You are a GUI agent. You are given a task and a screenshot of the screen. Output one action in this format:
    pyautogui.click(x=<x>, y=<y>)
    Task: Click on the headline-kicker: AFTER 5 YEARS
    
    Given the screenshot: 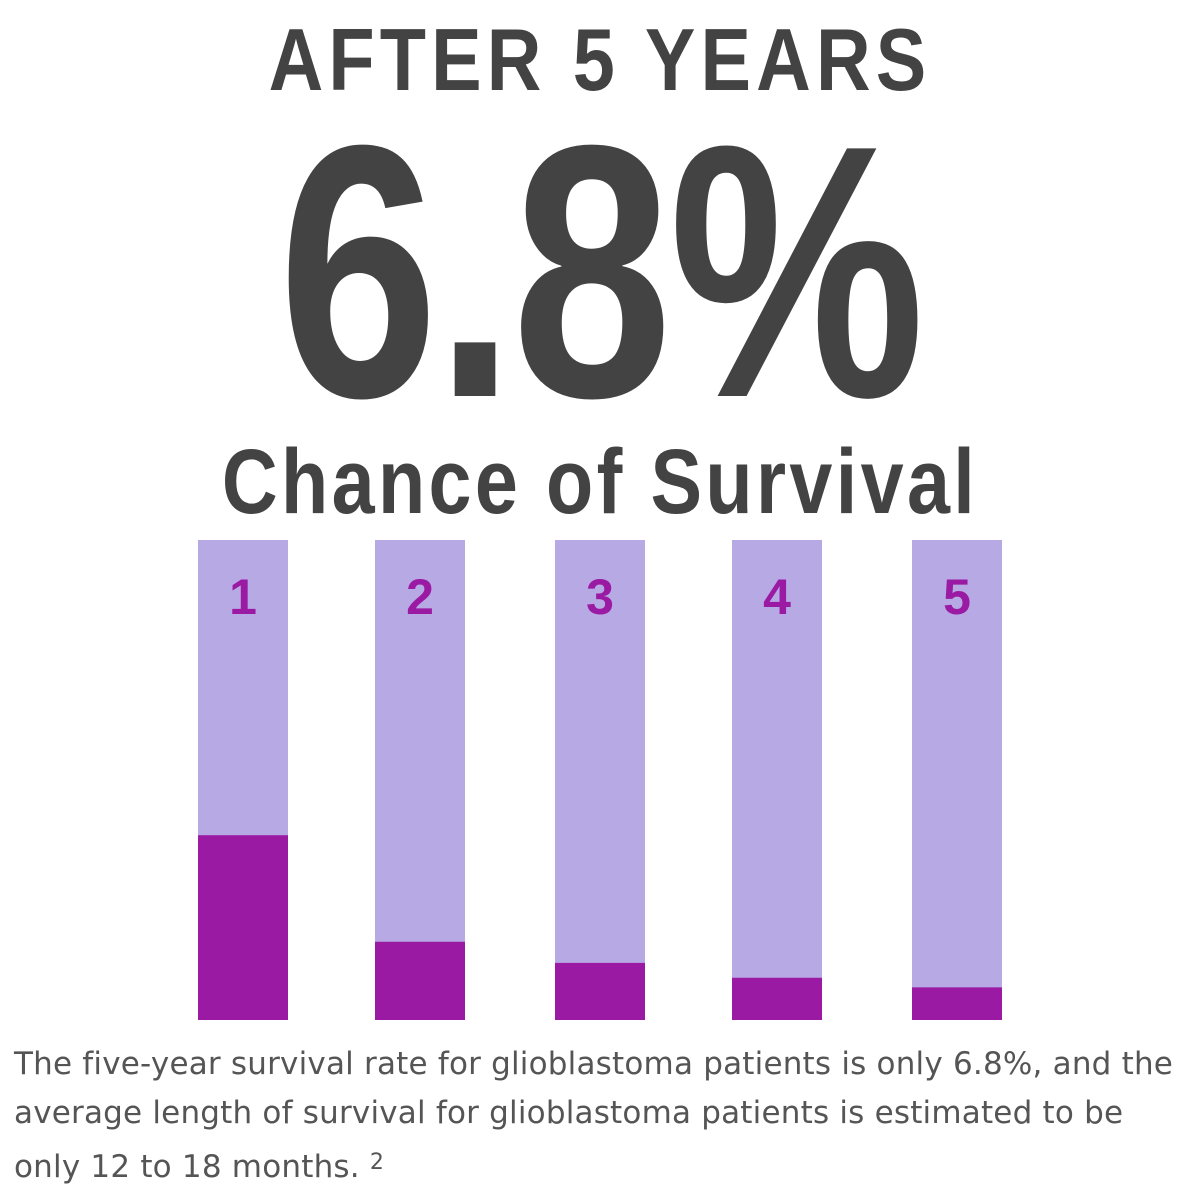 What is the action you would take?
    pyautogui.click(x=600, y=59)
    